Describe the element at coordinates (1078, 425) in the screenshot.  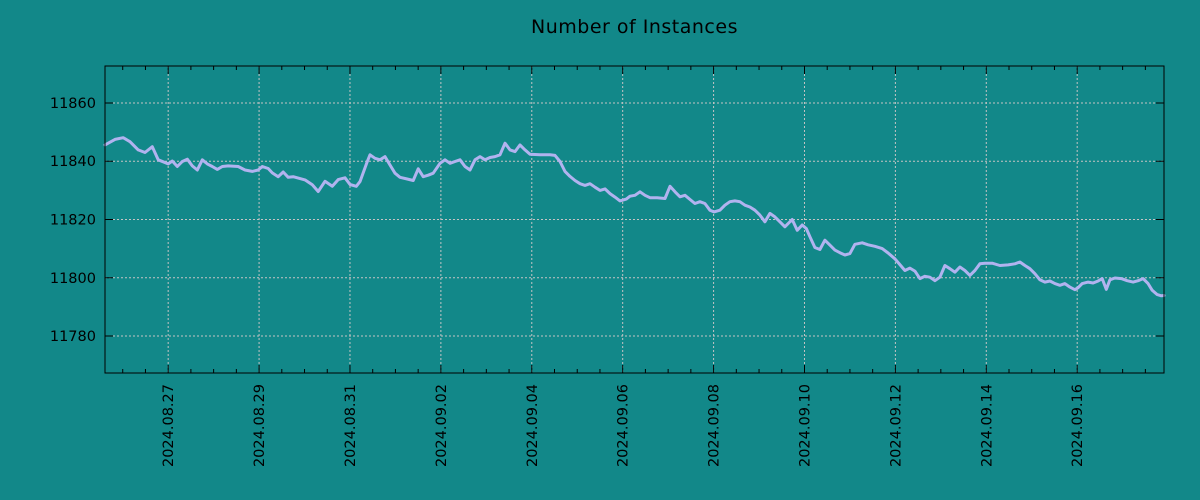
I see `x-tick-label: 2024.09.16` at that location.